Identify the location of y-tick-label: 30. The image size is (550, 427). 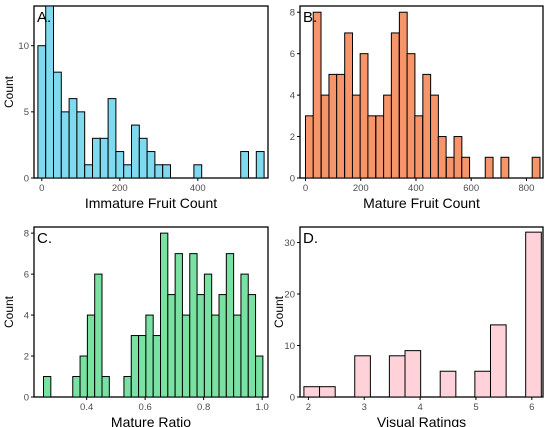
(289, 243).